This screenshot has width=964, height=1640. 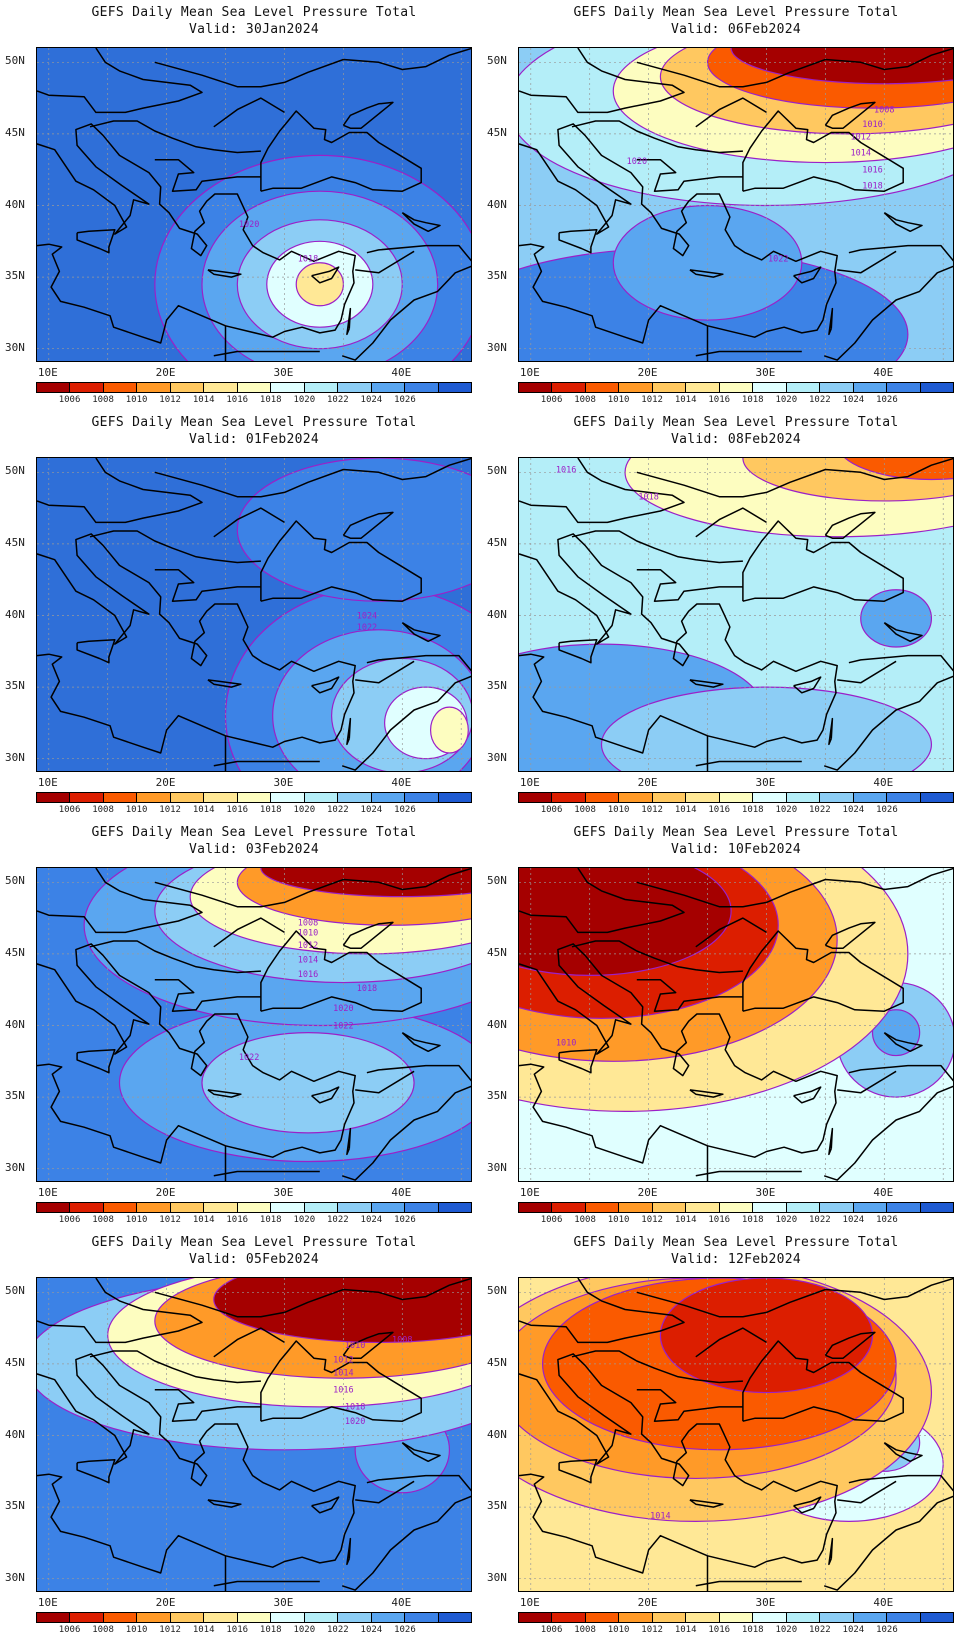 I want to click on panel-valid-date: Valid: 05Feb2024, so click(x=254, y=1259).